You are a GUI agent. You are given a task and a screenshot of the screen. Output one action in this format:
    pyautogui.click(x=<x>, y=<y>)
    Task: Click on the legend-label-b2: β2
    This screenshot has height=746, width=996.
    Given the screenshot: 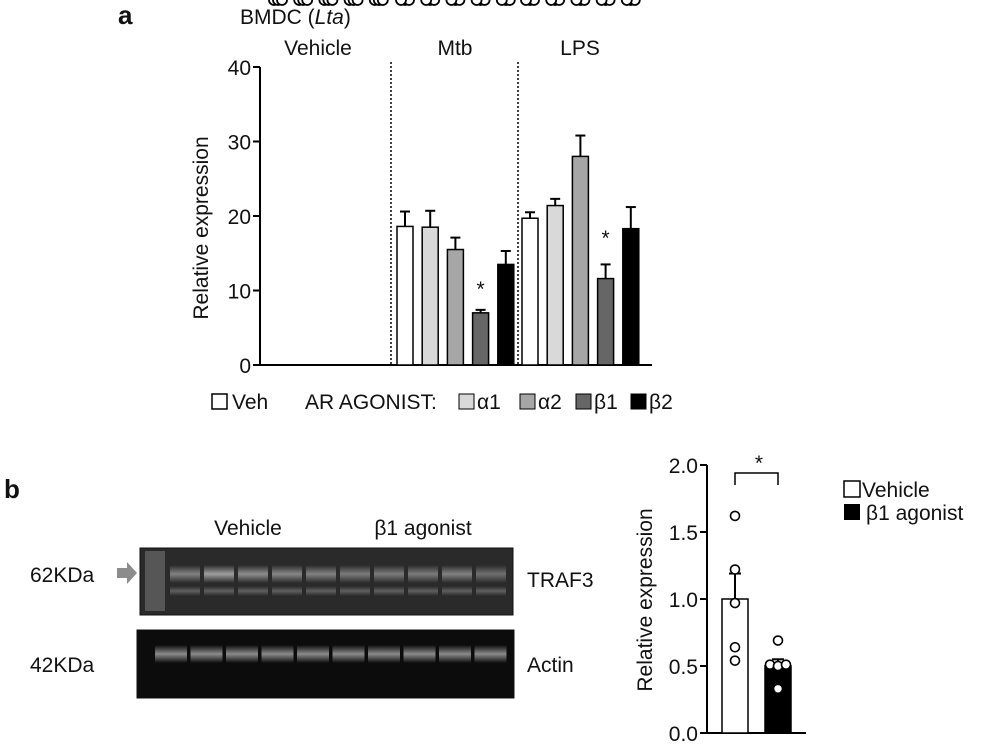 What is the action you would take?
    pyautogui.click(x=661, y=402)
    